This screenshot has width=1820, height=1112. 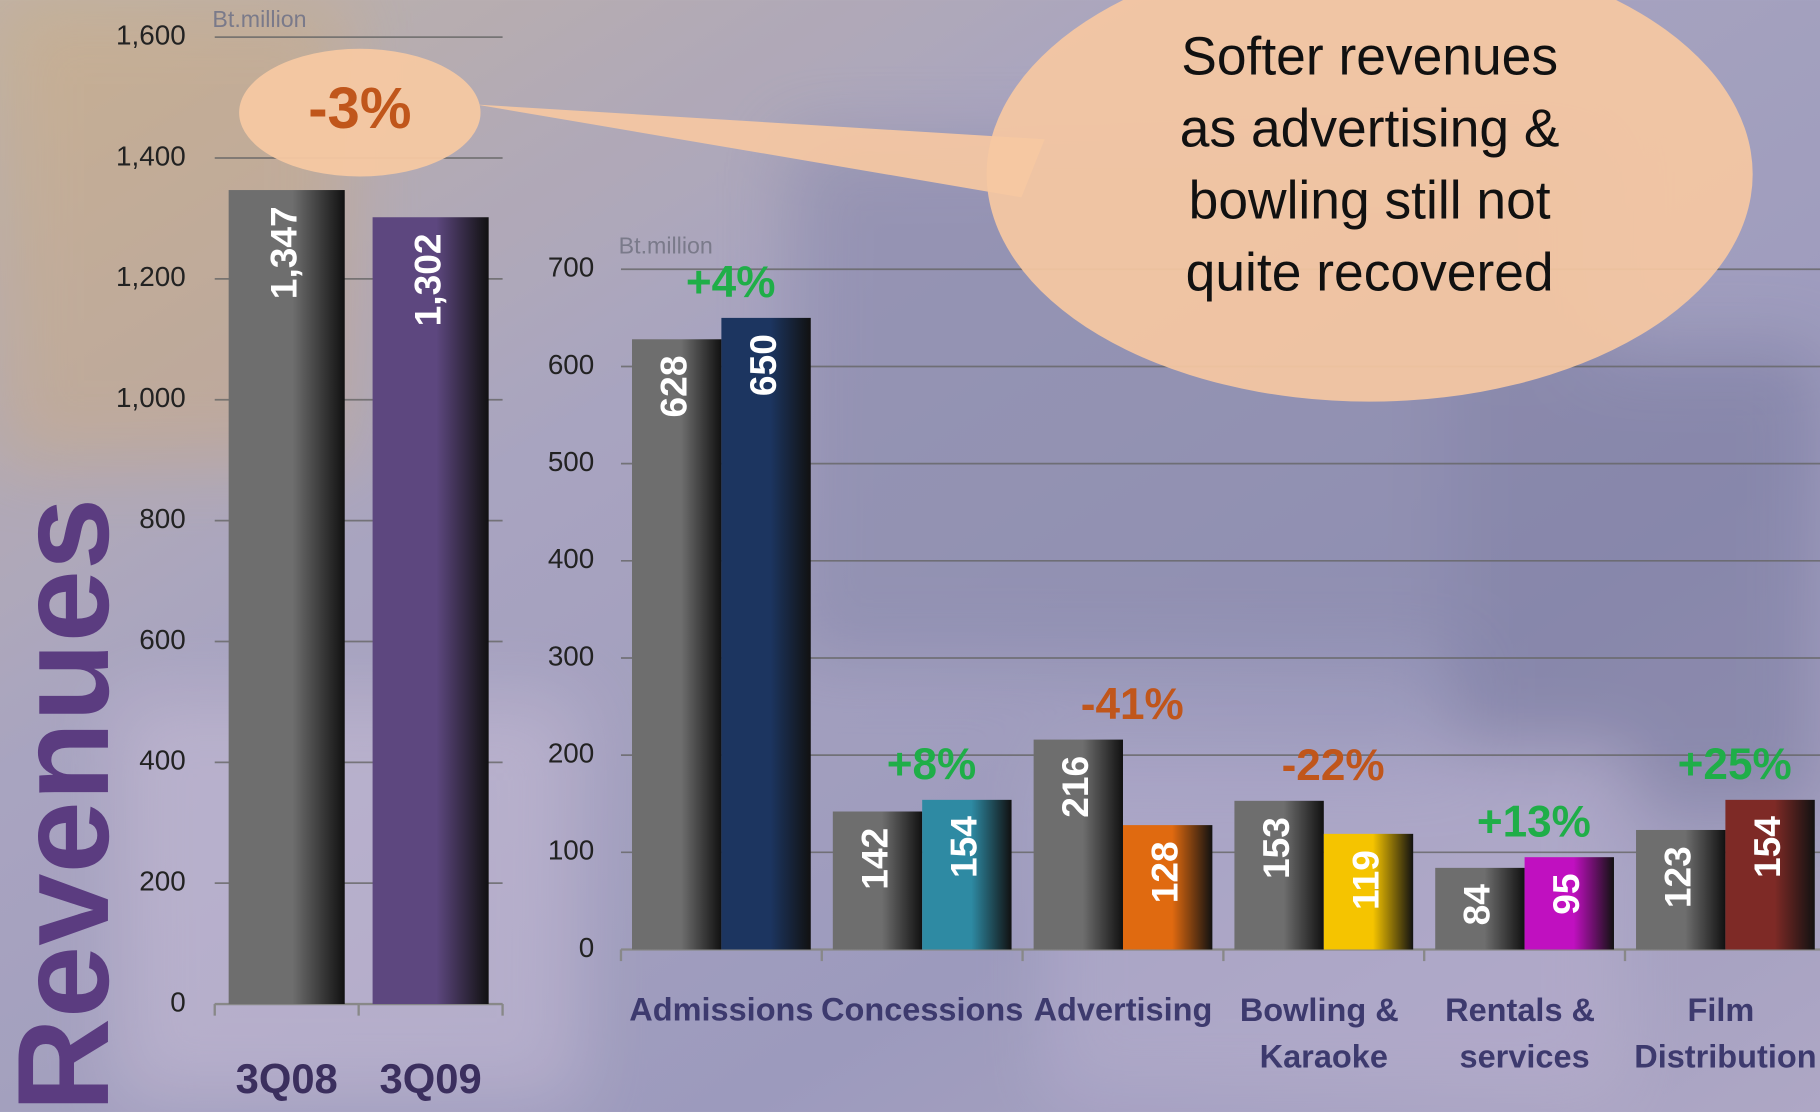 I want to click on value-label: 142, so click(x=874, y=859).